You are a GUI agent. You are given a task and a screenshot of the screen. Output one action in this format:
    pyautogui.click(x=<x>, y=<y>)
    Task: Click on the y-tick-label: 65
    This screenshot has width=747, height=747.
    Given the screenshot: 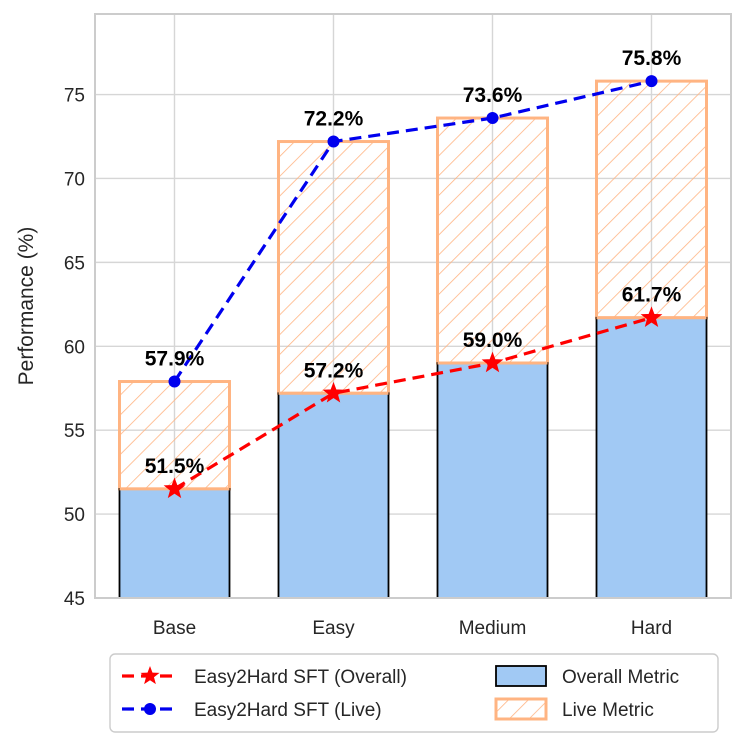 What is the action you would take?
    pyautogui.click(x=74, y=263)
    